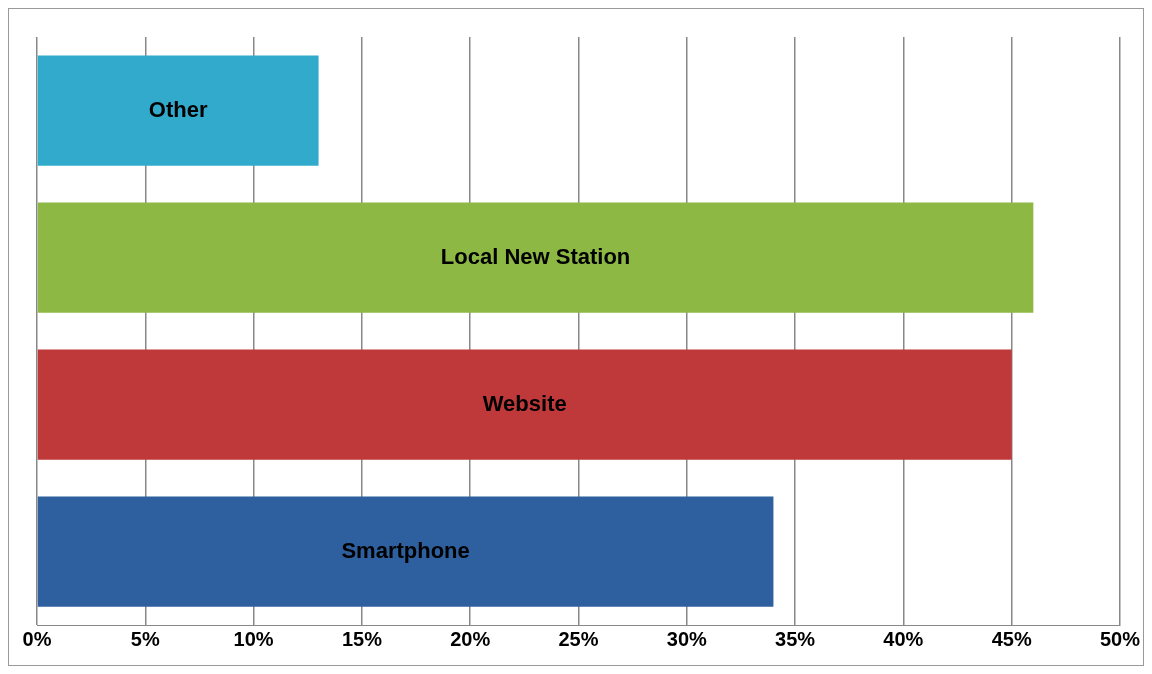 This screenshot has width=1152, height=674. I want to click on y-tick-label: Website, so click(524, 403).